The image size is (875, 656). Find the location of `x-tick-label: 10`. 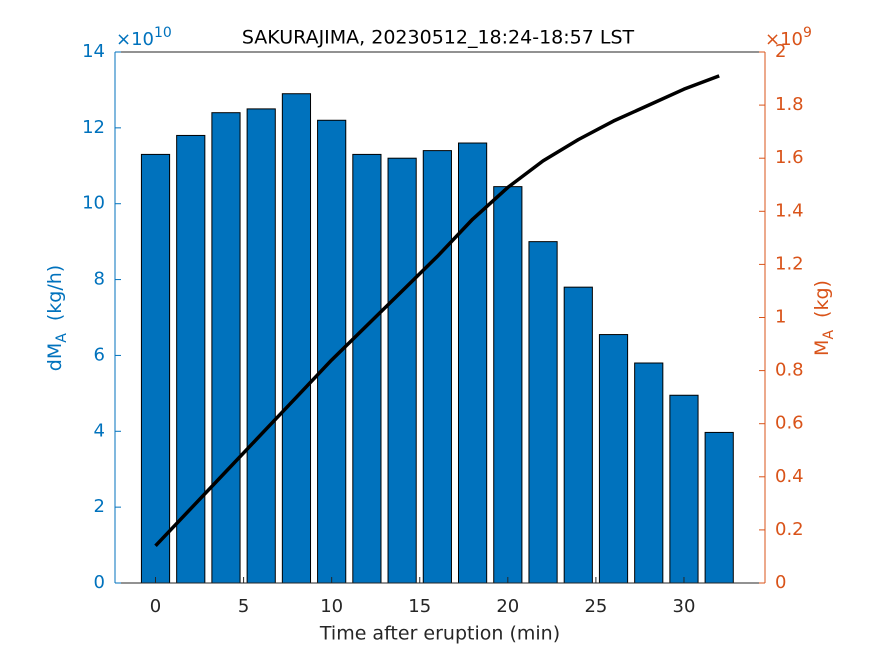

x-tick-label: 10 is located at coordinates (331, 606).